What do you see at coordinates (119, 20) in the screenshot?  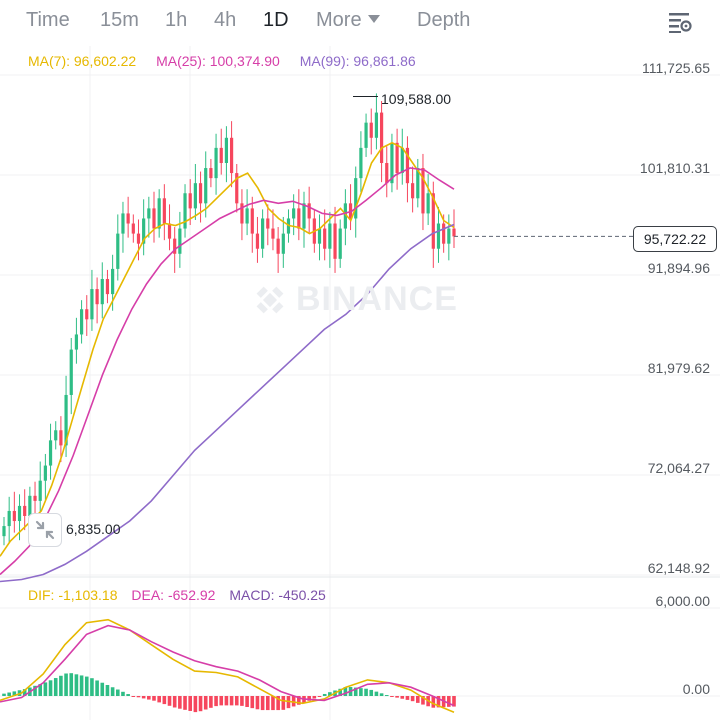 I see `tab-15m: 15m` at bounding box center [119, 20].